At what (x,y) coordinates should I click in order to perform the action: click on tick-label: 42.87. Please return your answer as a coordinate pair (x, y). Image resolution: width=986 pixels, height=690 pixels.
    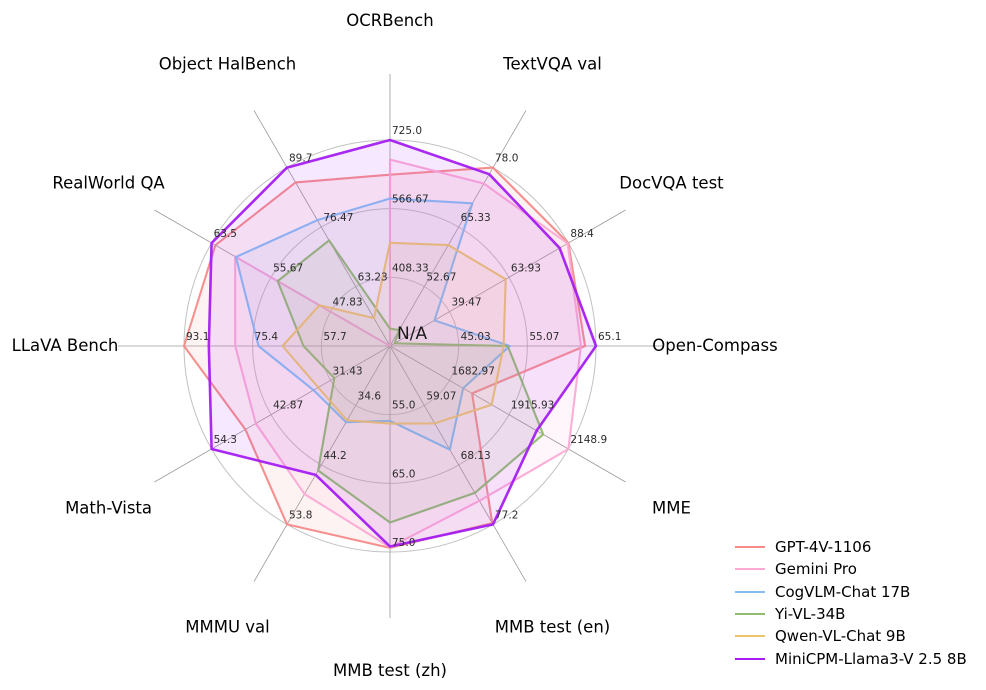
    Looking at the image, I should click on (288, 406).